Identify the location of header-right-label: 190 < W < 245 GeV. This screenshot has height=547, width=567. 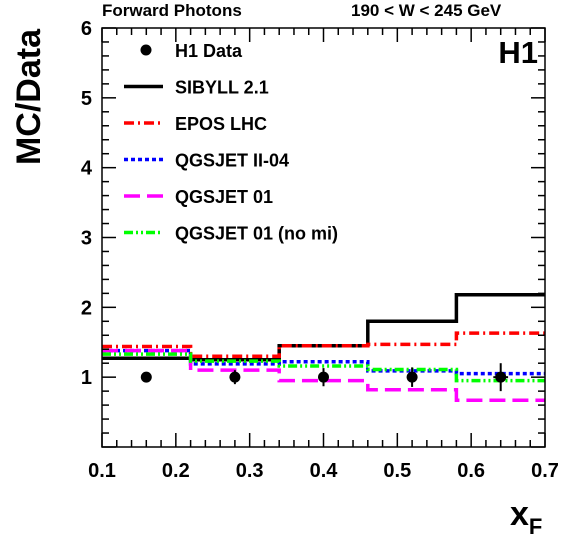
(426, 10).